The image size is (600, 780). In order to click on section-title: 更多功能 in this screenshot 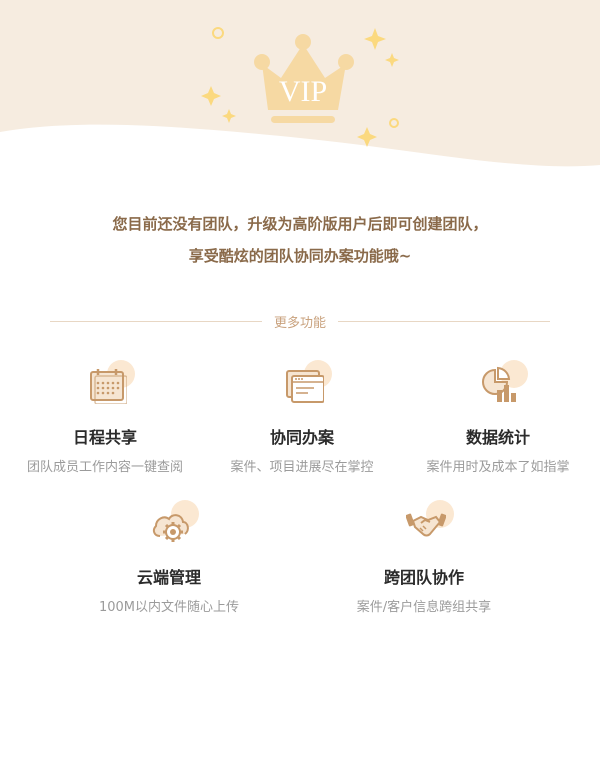, I will do `click(300, 323)`.